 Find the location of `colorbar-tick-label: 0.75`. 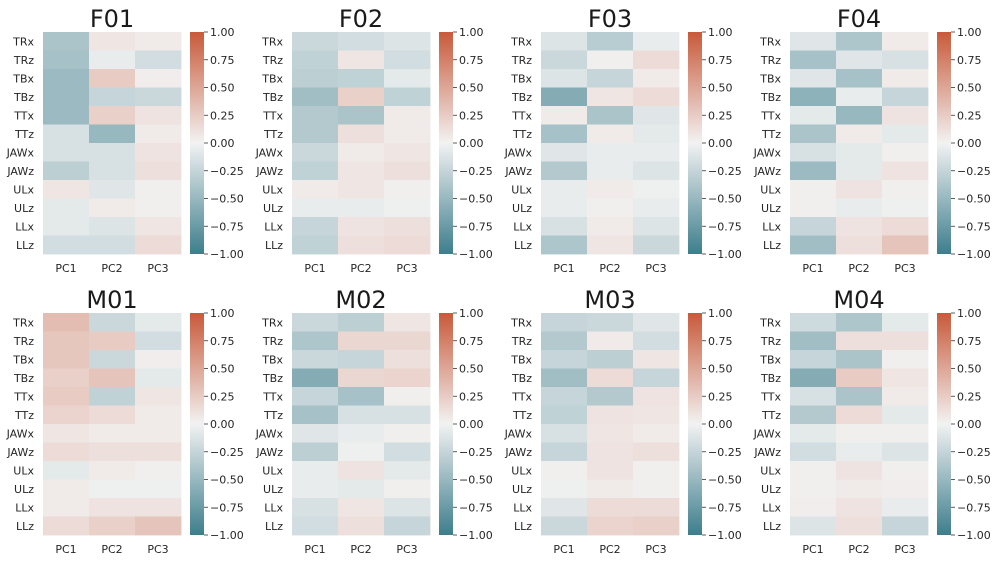

colorbar-tick-label: 0.75 is located at coordinates (222, 341).